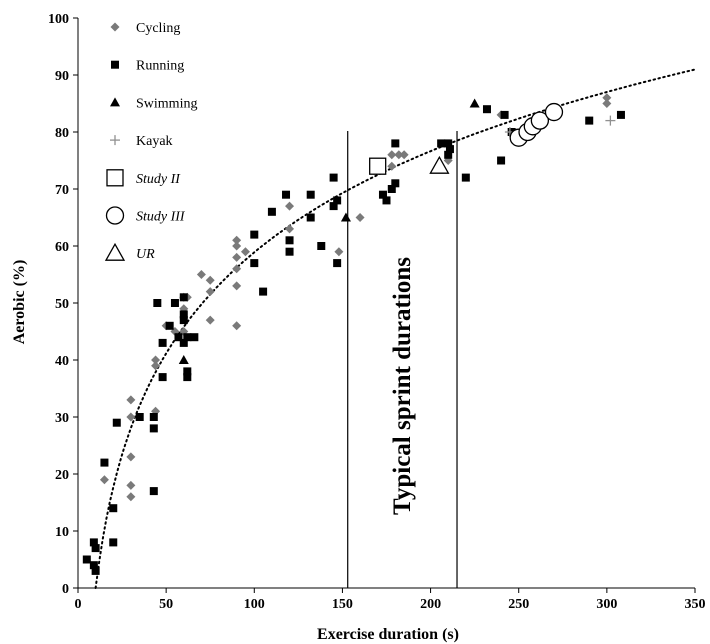 This screenshot has width=710, height=644. What do you see at coordinates (115, 64) in the screenshot?
I see `legend-marker-running` at bounding box center [115, 64].